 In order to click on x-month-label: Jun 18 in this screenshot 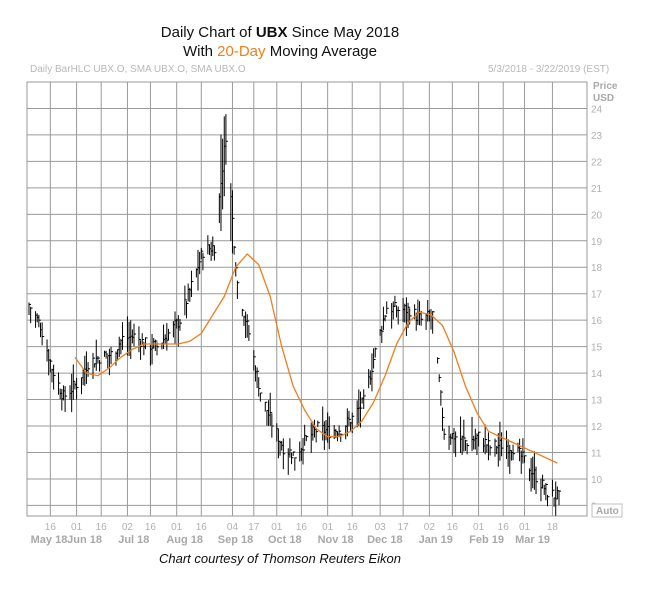, I will do `click(84, 540)`.